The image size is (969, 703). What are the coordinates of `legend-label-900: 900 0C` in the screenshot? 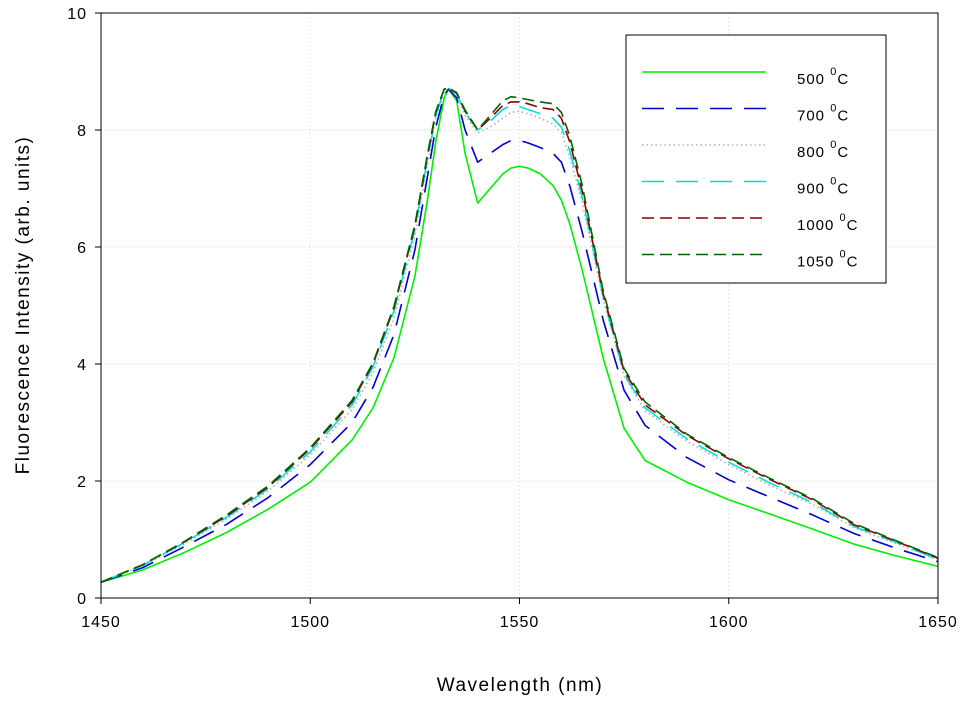 It's located at (823, 187).